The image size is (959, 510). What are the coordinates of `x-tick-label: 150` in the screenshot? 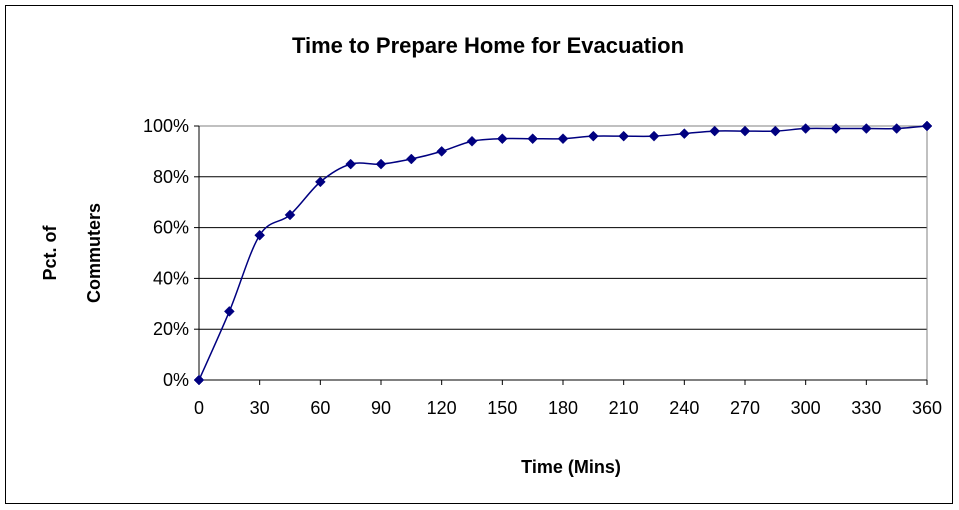 It's located at (502, 408).